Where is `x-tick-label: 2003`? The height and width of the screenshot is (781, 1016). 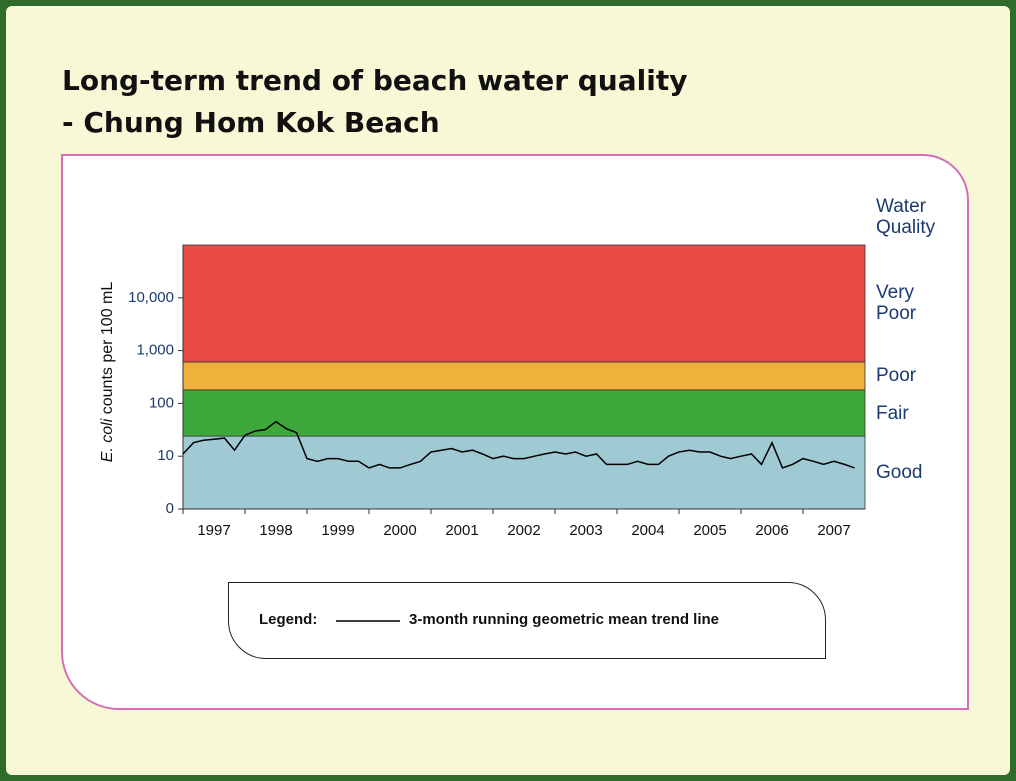
x-tick-label: 2003 is located at coordinates (585, 530).